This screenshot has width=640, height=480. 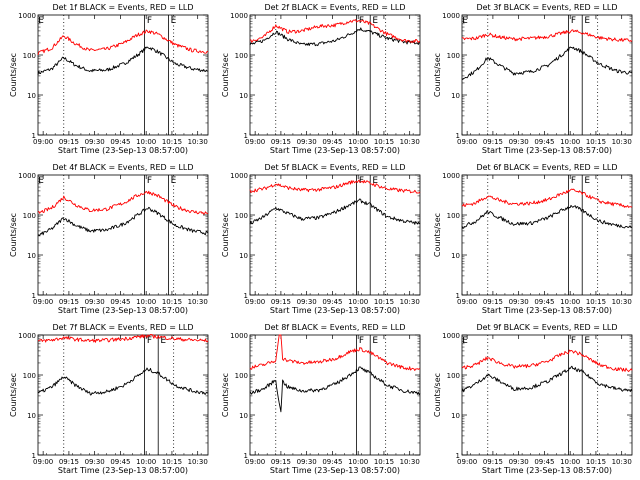 What do you see at coordinates (122, 7) in the screenshot?
I see `panel-title: Det 1f BLACK = Events, RED = LLD` at bounding box center [122, 7].